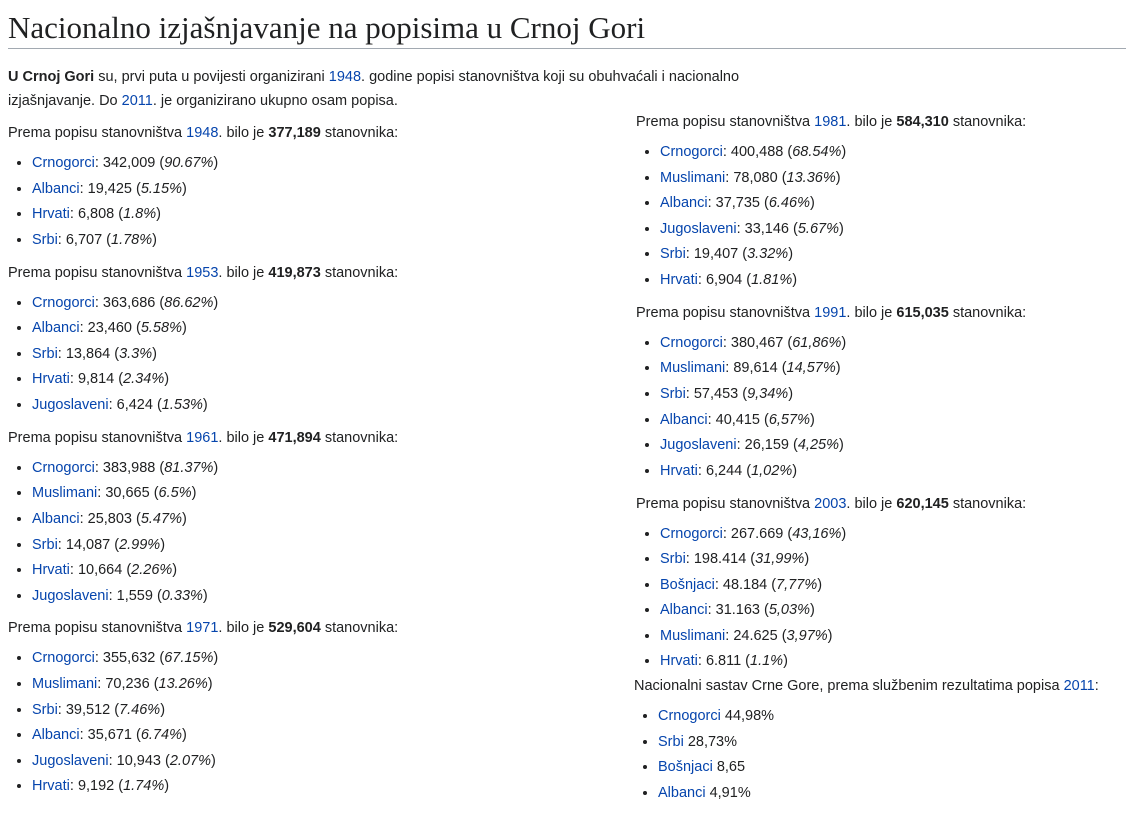 The image size is (1126, 816). What do you see at coordinates (738, 420) in the screenshot?
I see `count: 40,415` at bounding box center [738, 420].